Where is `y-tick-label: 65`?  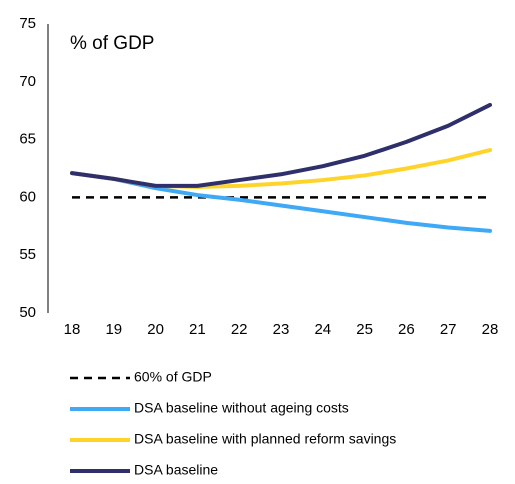 y-tick-label: 65 is located at coordinates (27, 139).